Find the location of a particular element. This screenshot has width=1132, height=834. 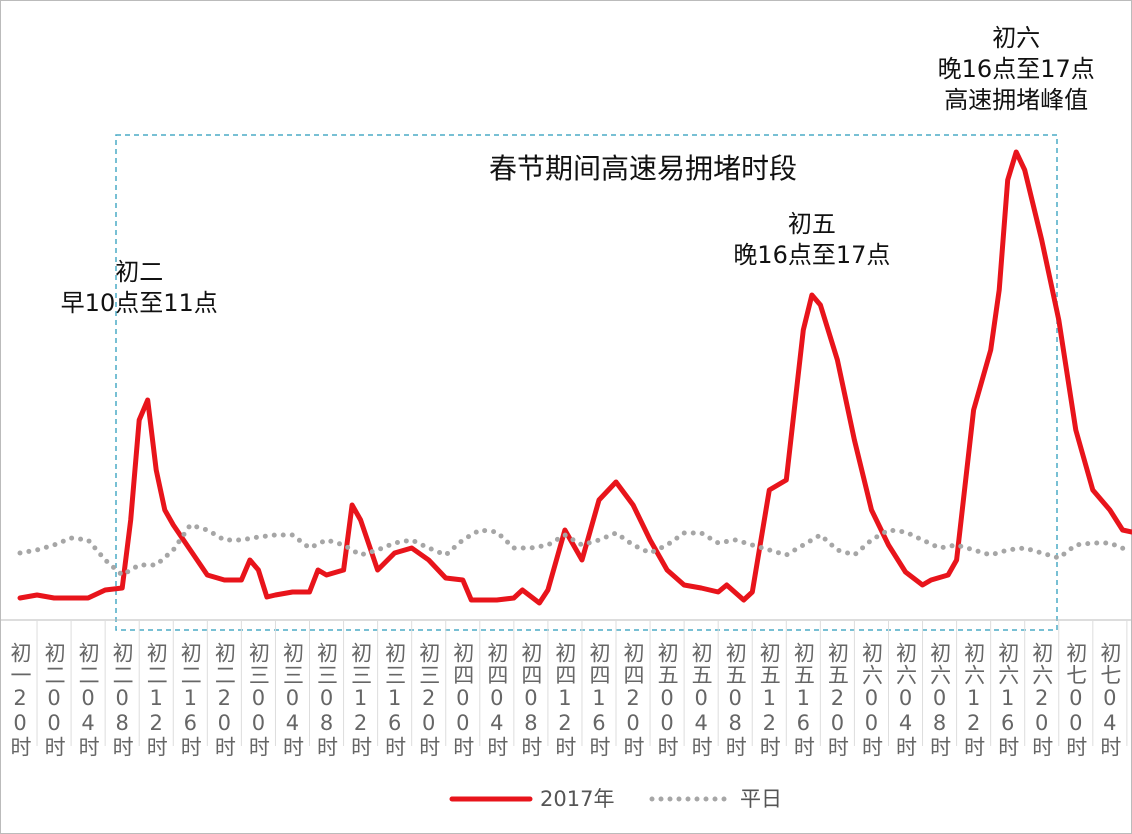

x-tick-label: 初二16时 is located at coordinates (190, 700).